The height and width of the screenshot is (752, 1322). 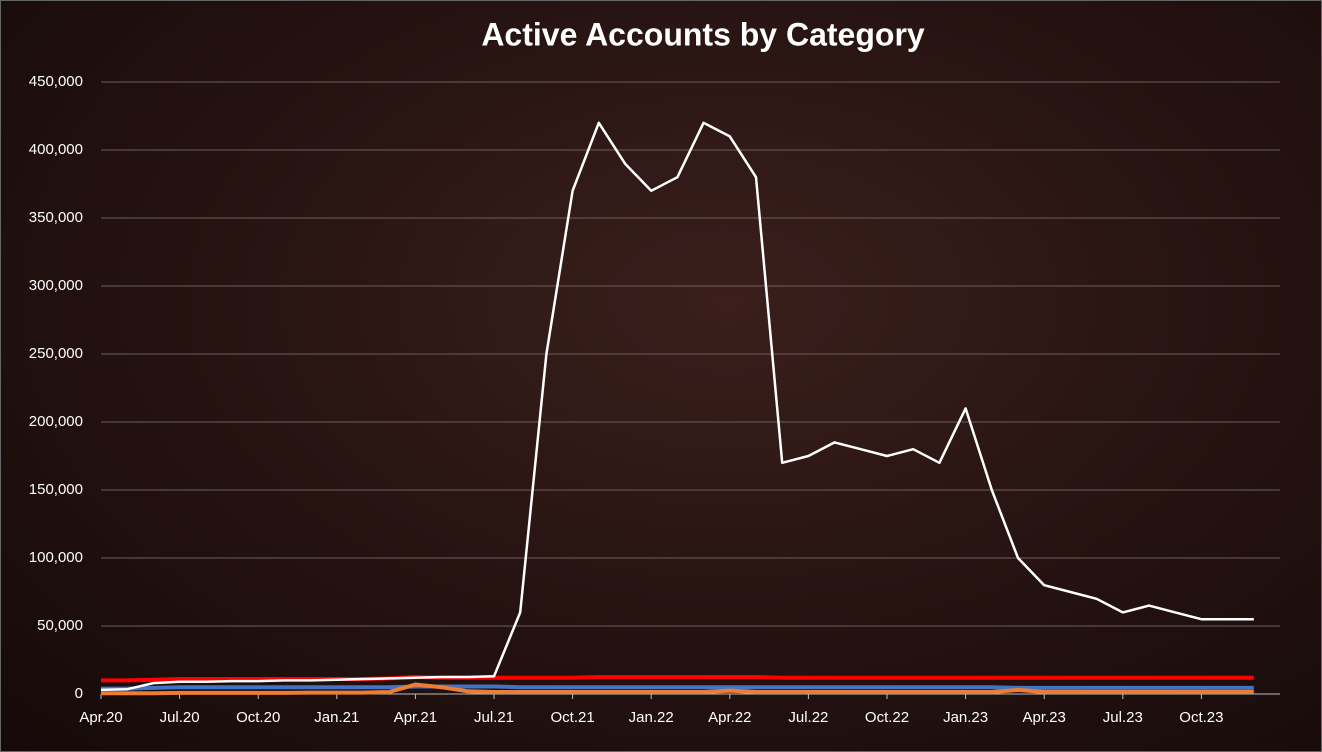 What do you see at coordinates (494, 717) in the screenshot?
I see `x-tick-label: Jul.21` at bounding box center [494, 717].